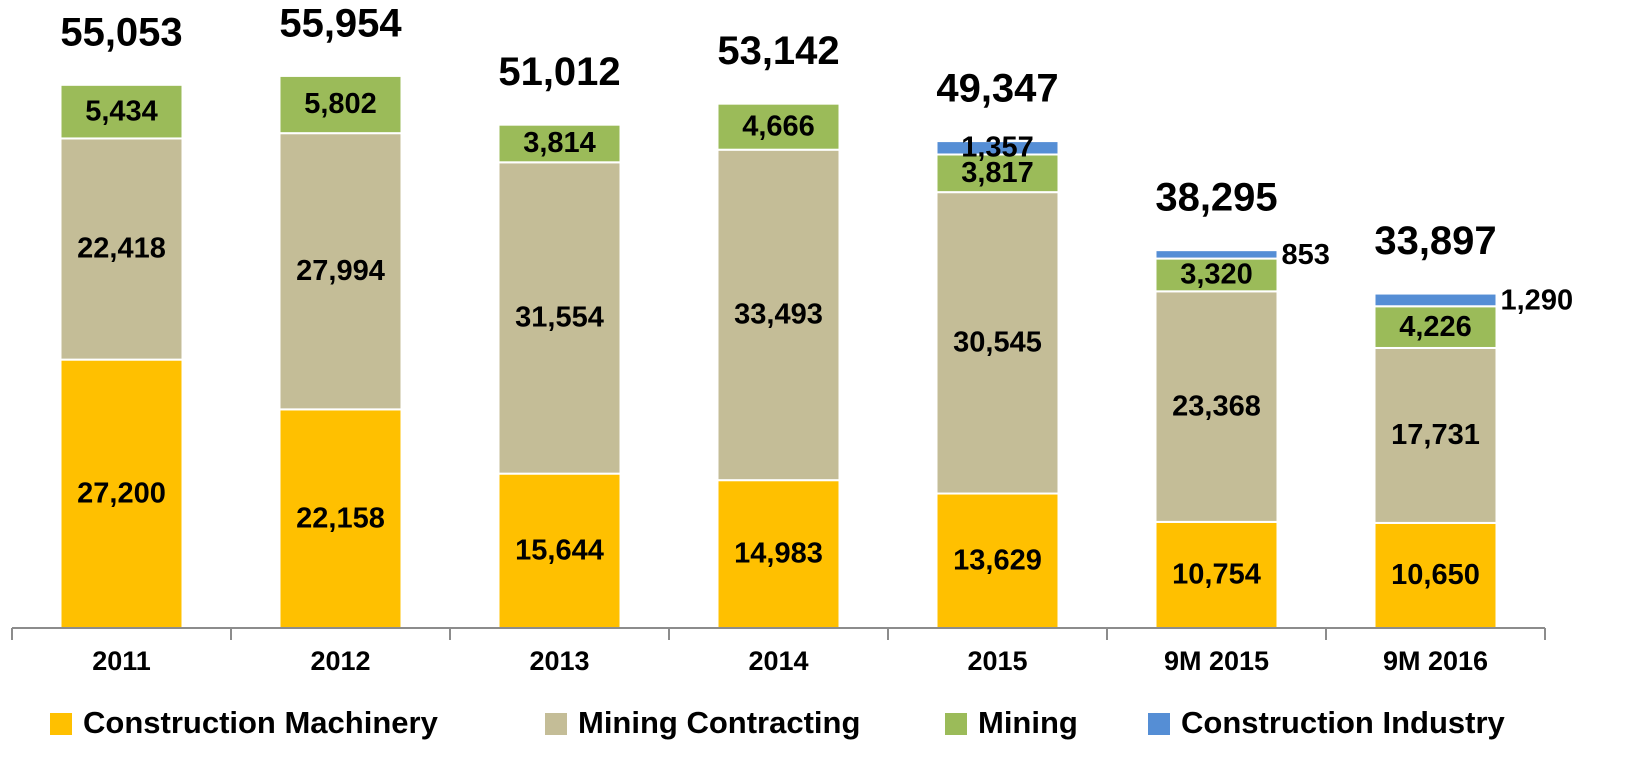 The width and height of the screenshot is (1635, 777). What do you see at coordinates (778, 554) in the screenshot?
I see `data-label: 14,983` at bounding box center [778, 554].